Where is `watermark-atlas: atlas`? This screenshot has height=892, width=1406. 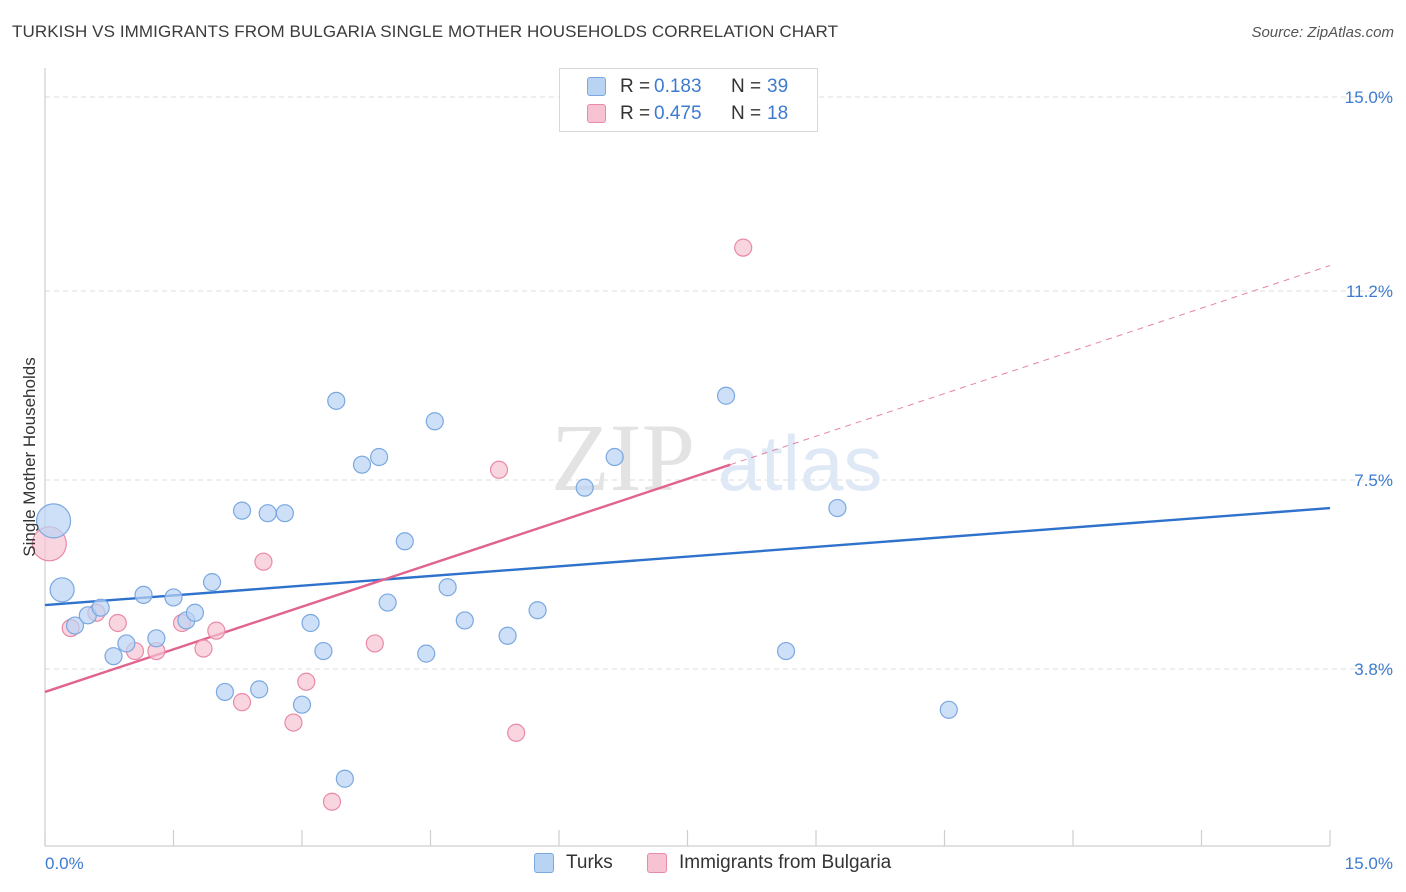
watermark-atlas: atlas is located at coordinates (800, 463).